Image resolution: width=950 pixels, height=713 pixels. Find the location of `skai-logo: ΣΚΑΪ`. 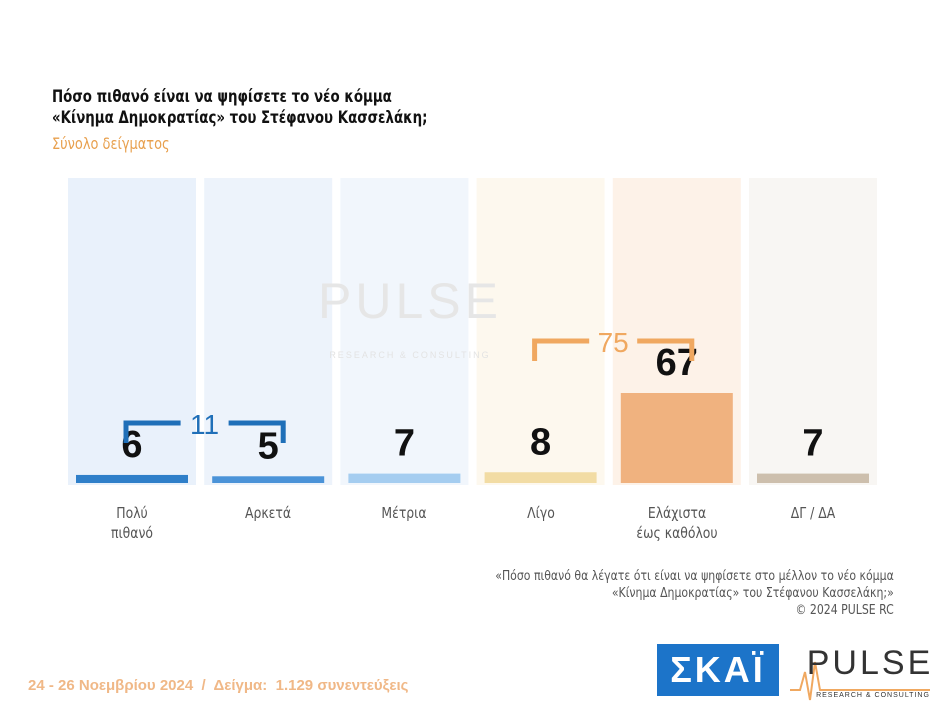

skai-logo: ΣΚΑΪ is located at coordinates (718, 669).